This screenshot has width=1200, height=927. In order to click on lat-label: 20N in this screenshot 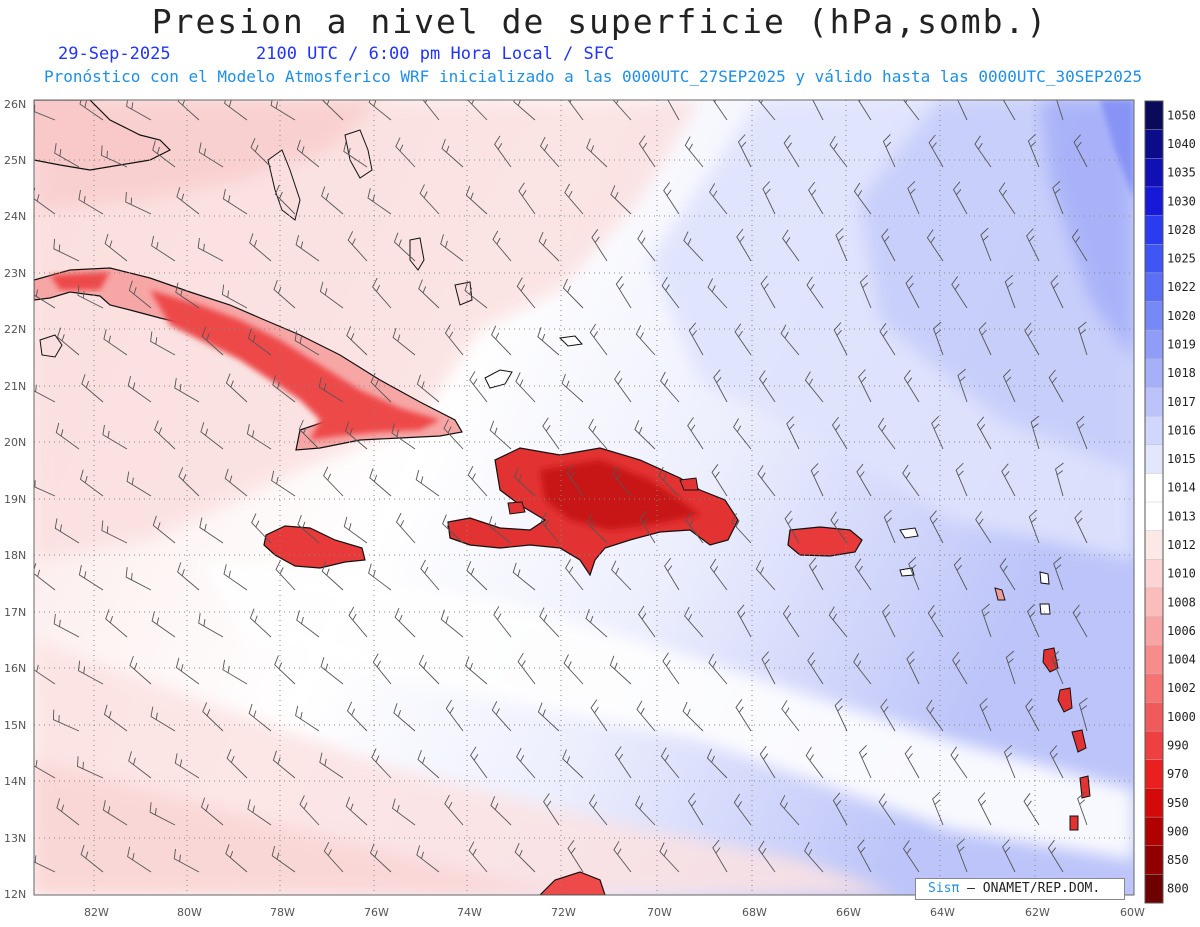, I will do `click(15, 442)`.